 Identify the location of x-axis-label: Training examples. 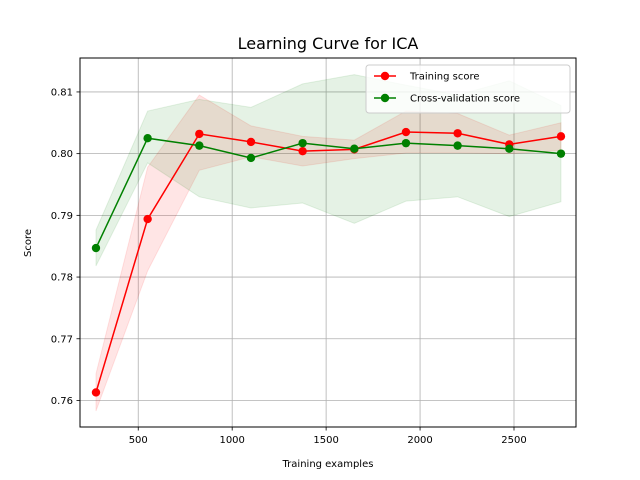
(328, 464).